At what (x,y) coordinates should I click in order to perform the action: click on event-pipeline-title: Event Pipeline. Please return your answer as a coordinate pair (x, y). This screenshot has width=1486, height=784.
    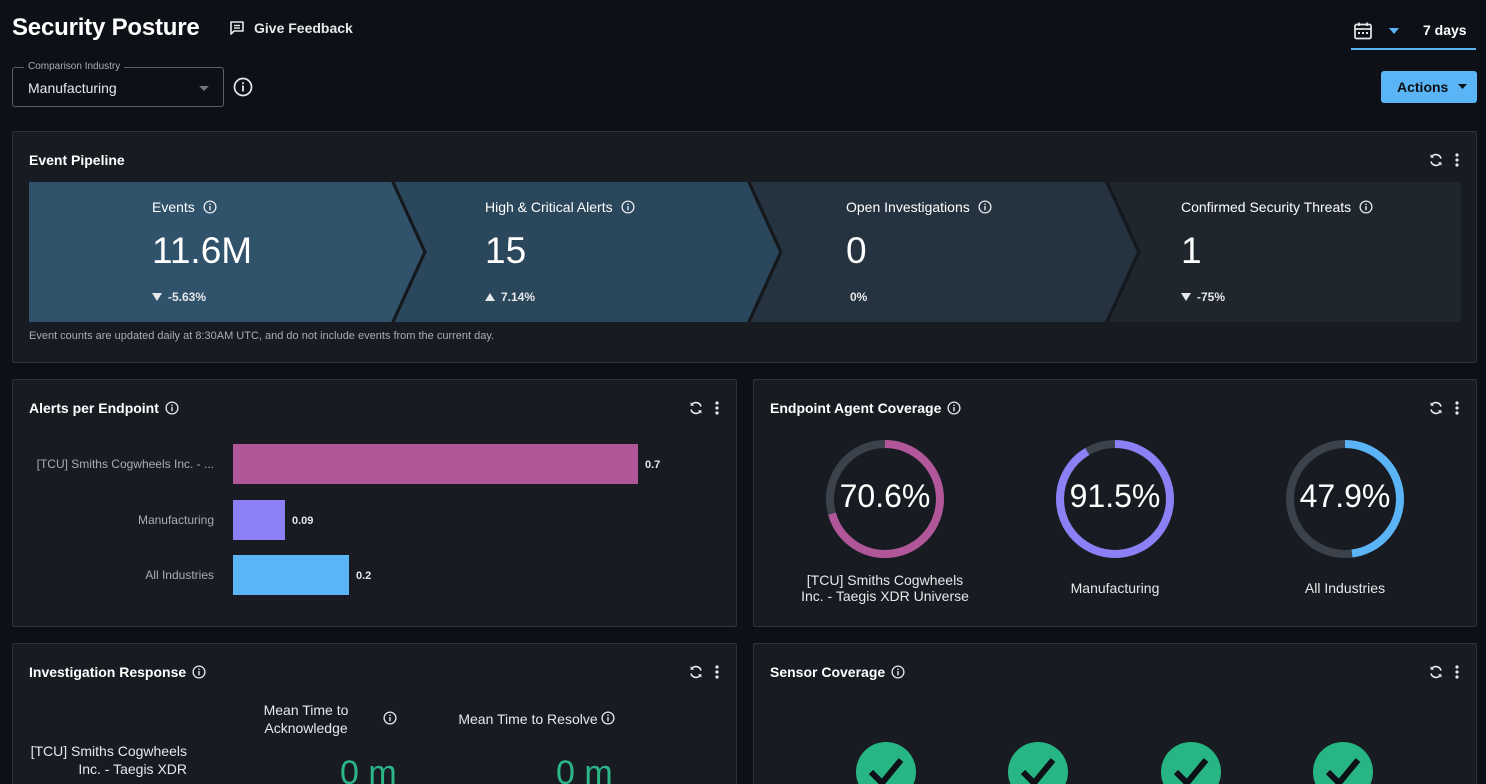
    Looking at the image, I should click on (77, 160).